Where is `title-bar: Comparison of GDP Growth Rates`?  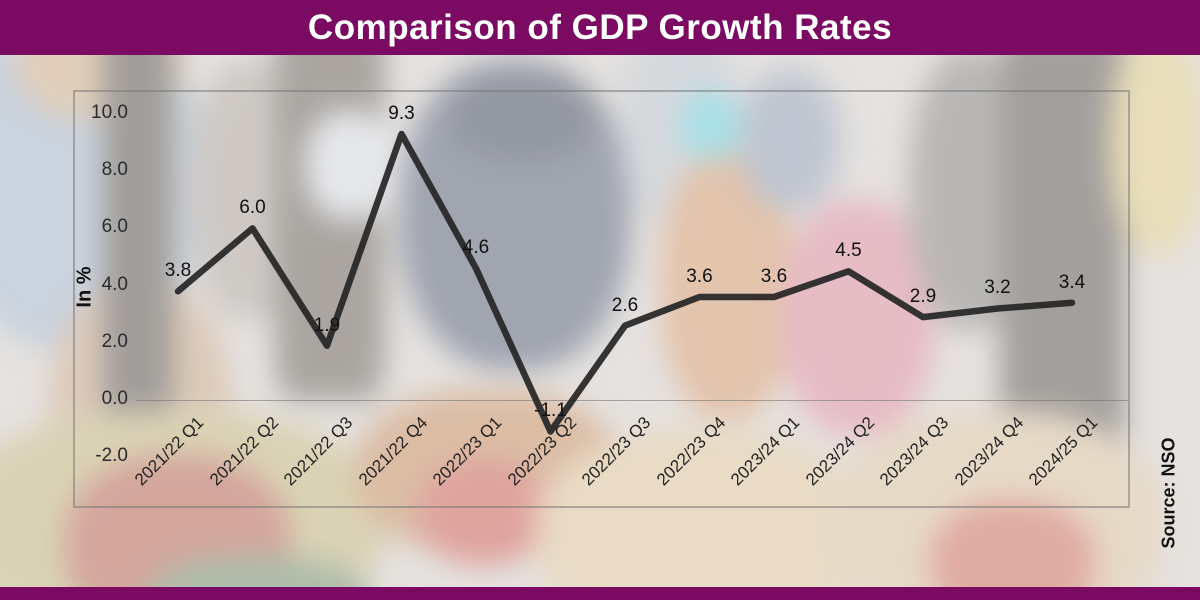 title-bar: Comparison of GDP Growth Rates is located at coordinates (600, 27).